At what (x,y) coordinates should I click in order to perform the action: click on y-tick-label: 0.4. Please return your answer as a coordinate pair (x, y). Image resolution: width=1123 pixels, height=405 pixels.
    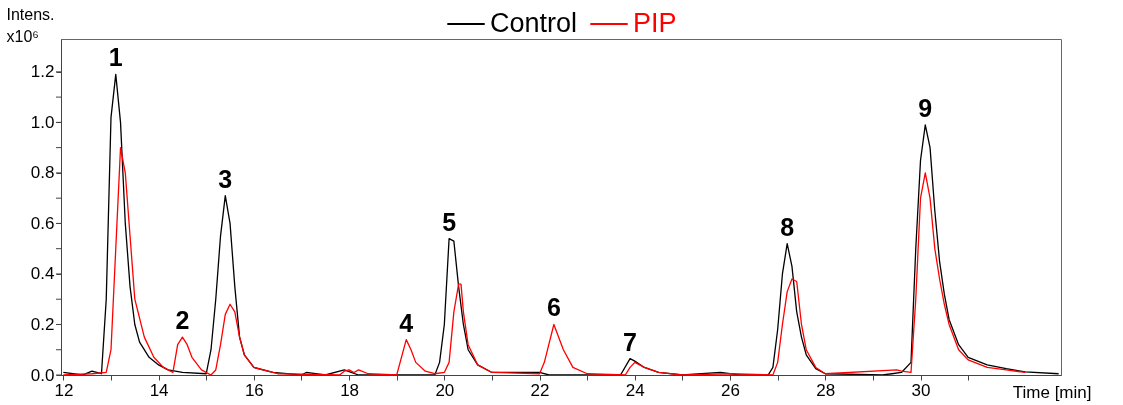
    Looking at the image, I should click on (42, 274).